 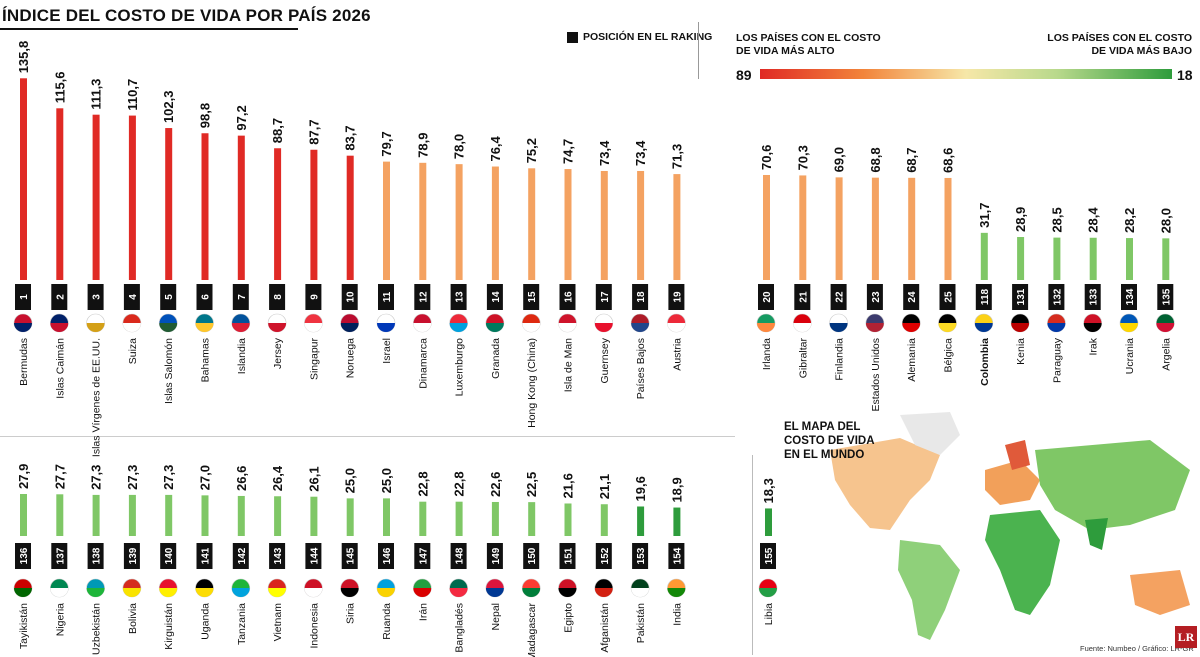 I want to click on map-australia, so click(x=1160, y=592).